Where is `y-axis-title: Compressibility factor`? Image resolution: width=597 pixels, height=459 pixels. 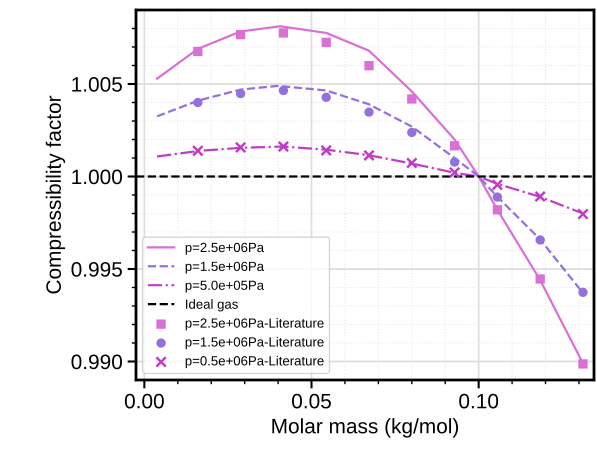
y-axis-title: Compressibility factor is located at coordinates (56, 195).